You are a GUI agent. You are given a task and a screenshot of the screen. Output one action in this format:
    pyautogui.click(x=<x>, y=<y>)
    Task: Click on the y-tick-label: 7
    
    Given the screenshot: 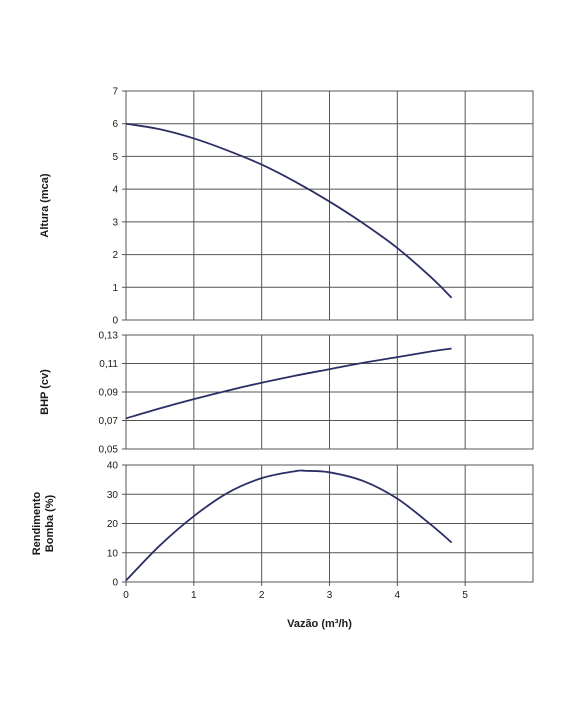 What is the action you would take?
    pyautogui.click(x=115, y=92)
    